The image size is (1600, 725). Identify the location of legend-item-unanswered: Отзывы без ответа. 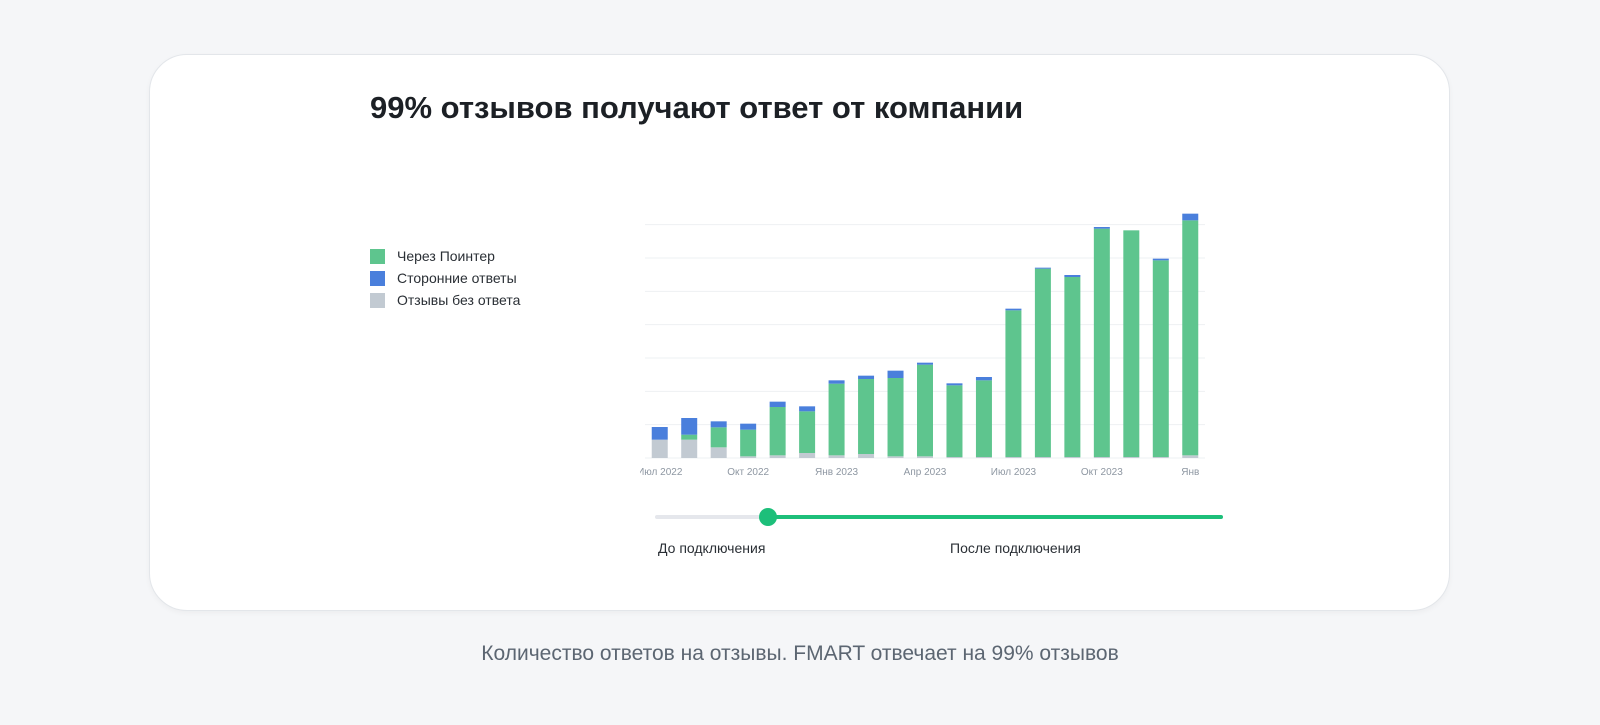
(445, 300).